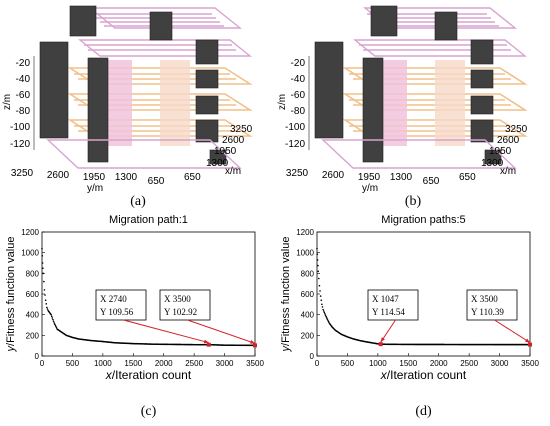 The height and width of the screenshot is (426, 550). I want to click on y-tick-label: 800, so click(308, 273).